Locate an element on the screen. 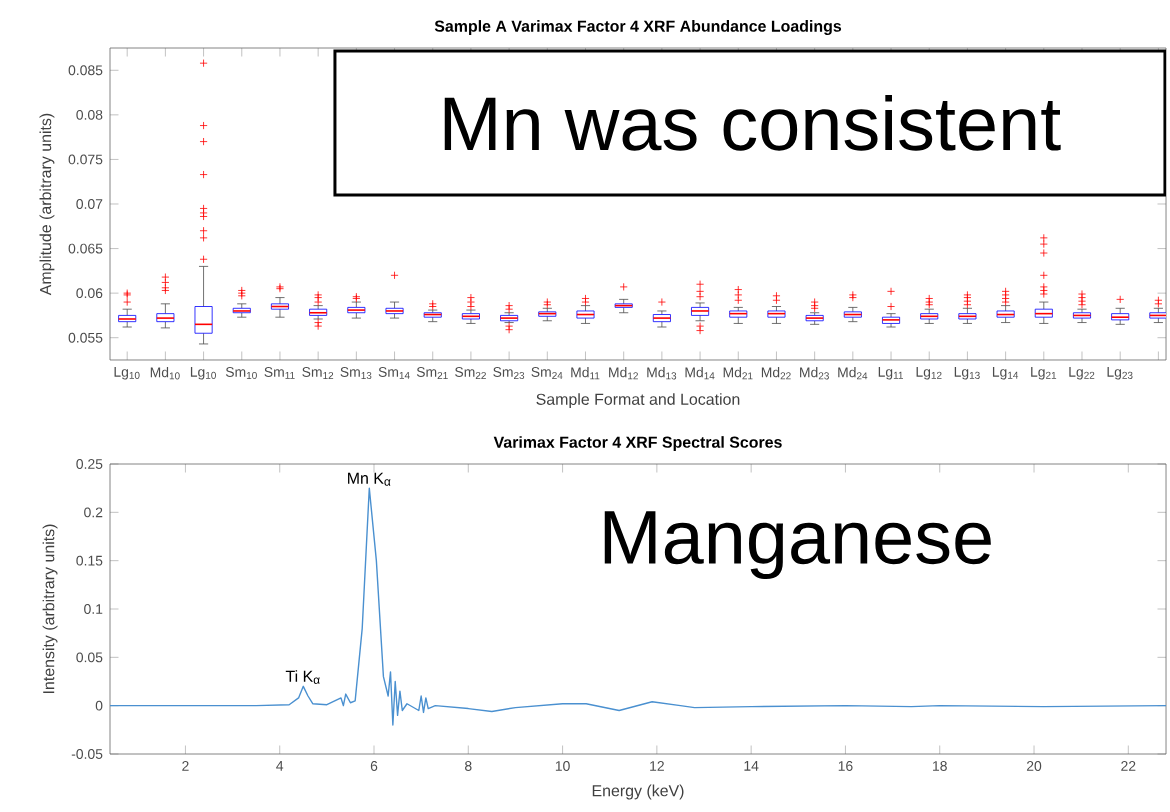 Image resolution: width=1170 pixels, height=812 pixels. annotation: Manganese is located at coordinates (797, 545).